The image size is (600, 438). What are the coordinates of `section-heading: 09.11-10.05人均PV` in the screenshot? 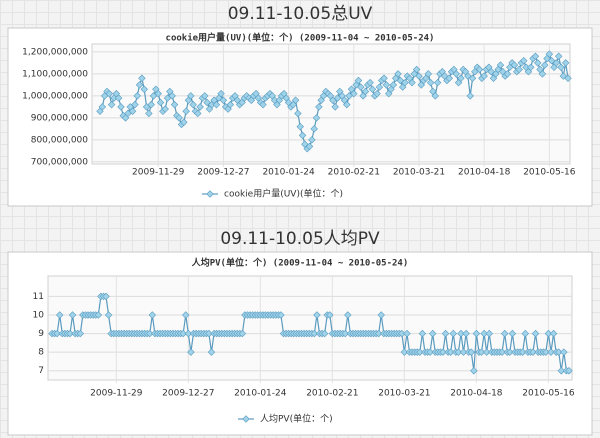 It's located at (300, 239).